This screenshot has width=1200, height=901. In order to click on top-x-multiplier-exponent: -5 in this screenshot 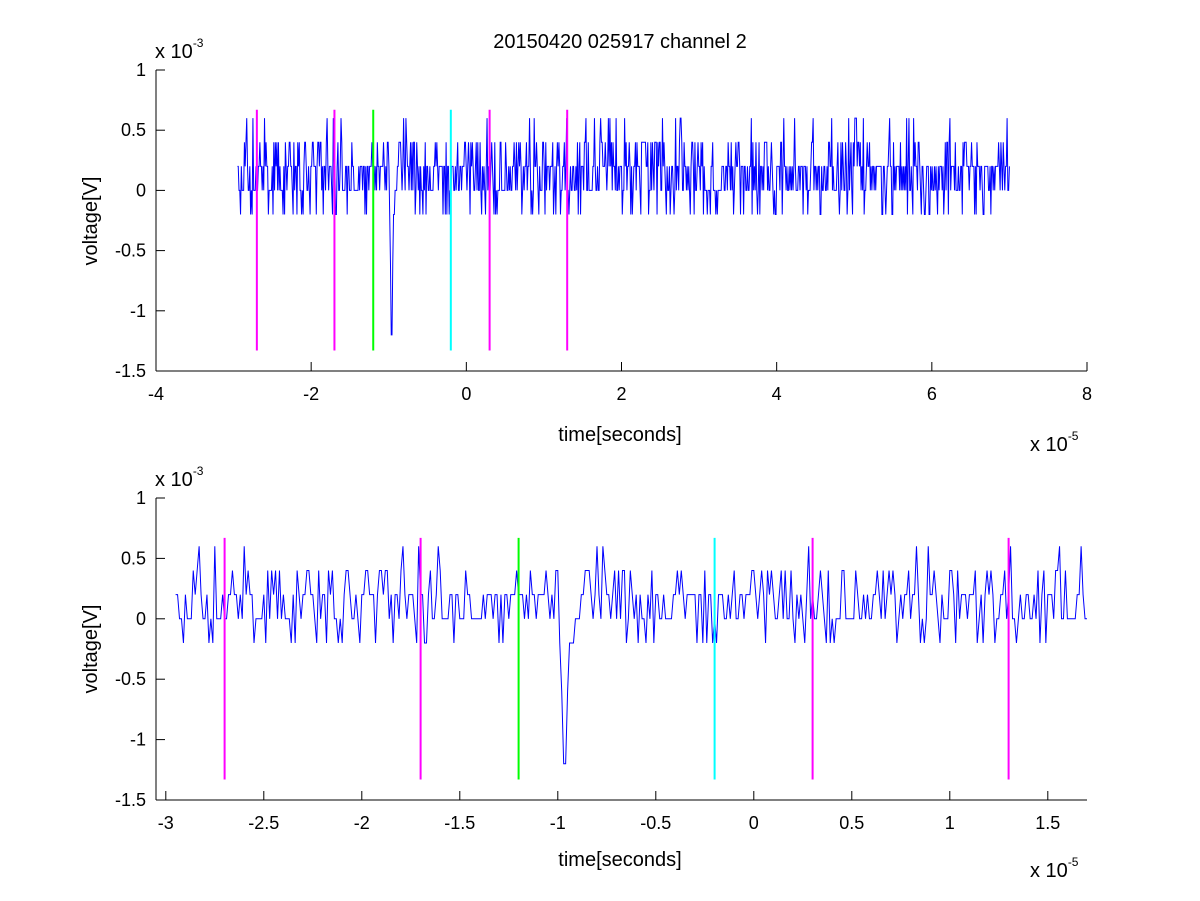, I will do `click(1073, 436)`.